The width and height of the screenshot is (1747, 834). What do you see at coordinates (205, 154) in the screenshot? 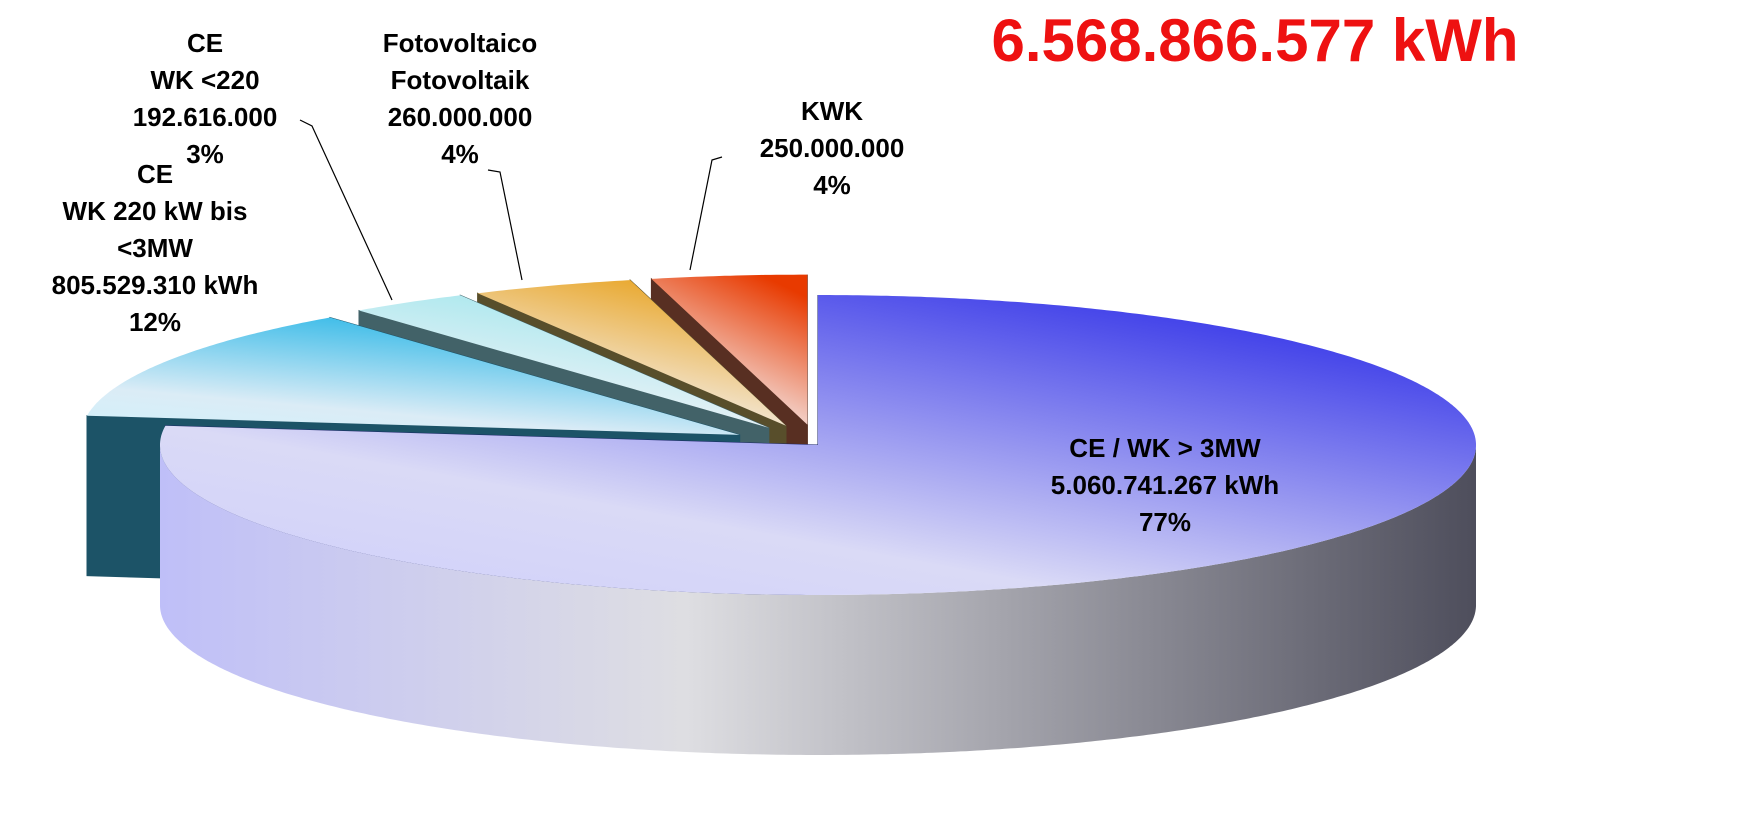
I see `percent-label: 3%` at bounding box center [205, 154].